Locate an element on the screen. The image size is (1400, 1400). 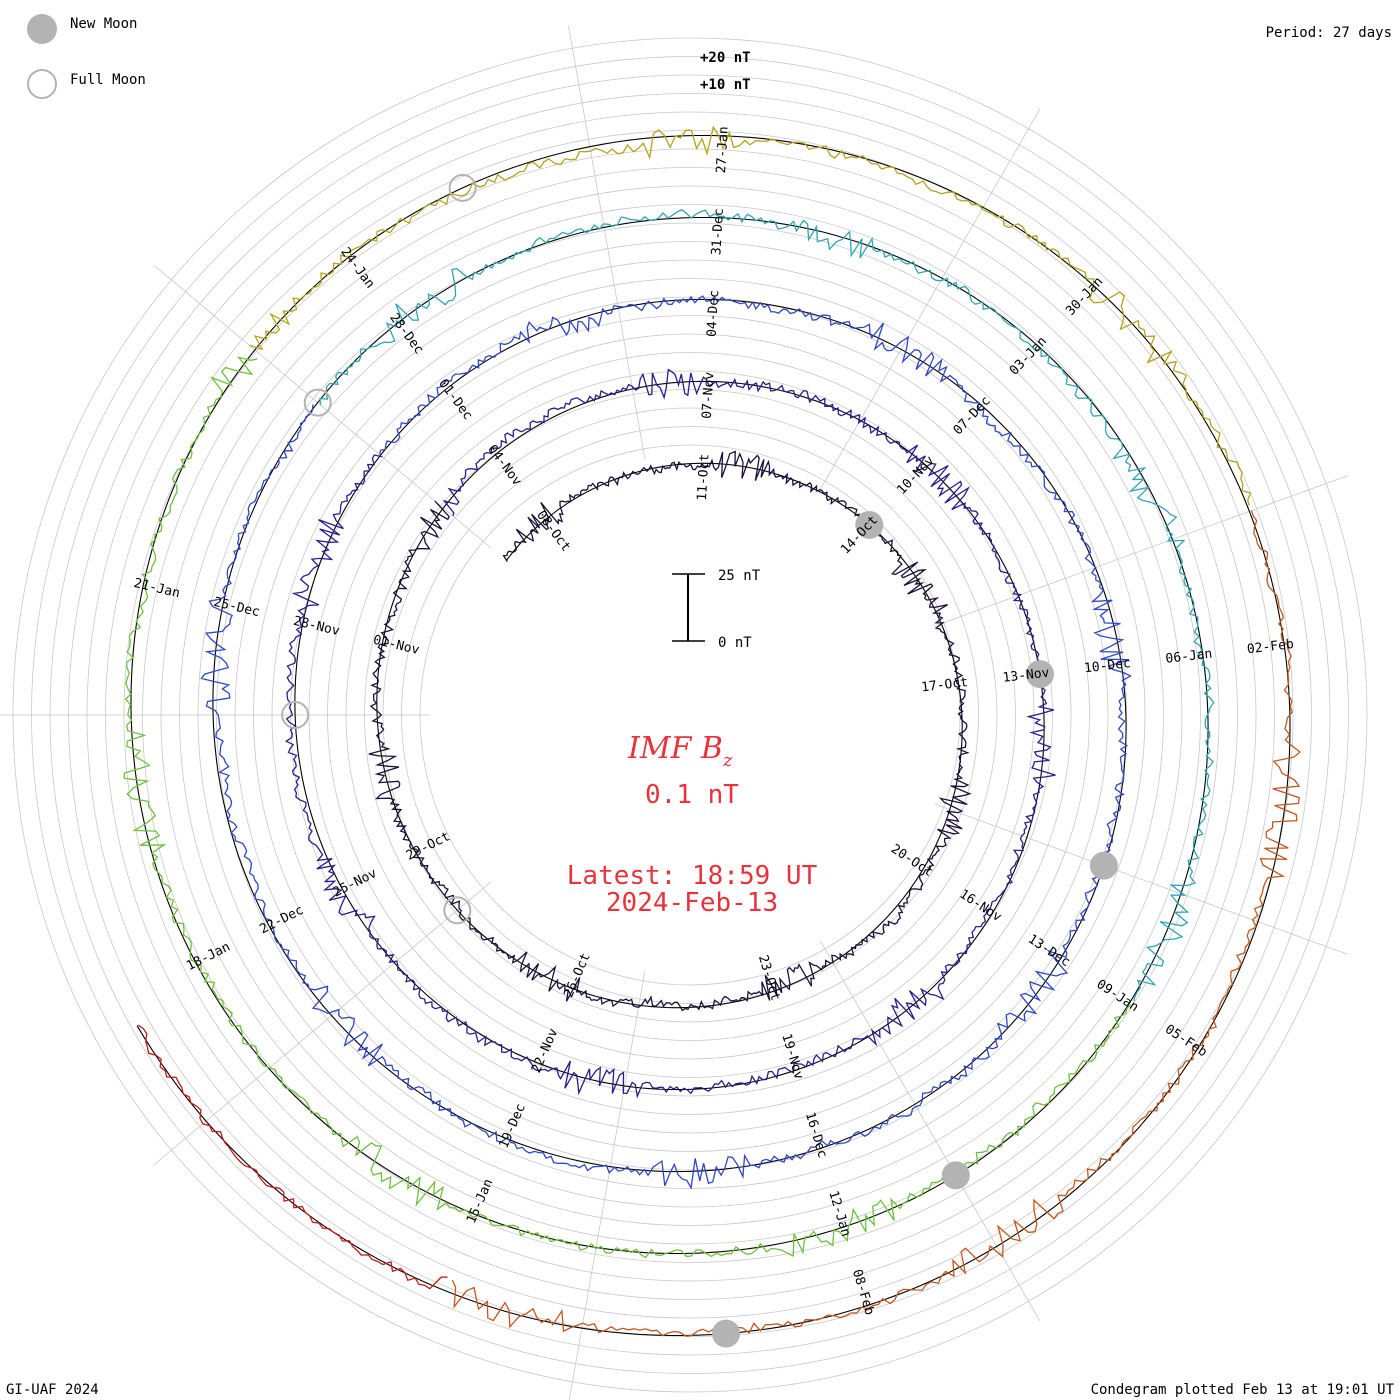
center-title: IMF Bz is located at coordinates (680, 751).